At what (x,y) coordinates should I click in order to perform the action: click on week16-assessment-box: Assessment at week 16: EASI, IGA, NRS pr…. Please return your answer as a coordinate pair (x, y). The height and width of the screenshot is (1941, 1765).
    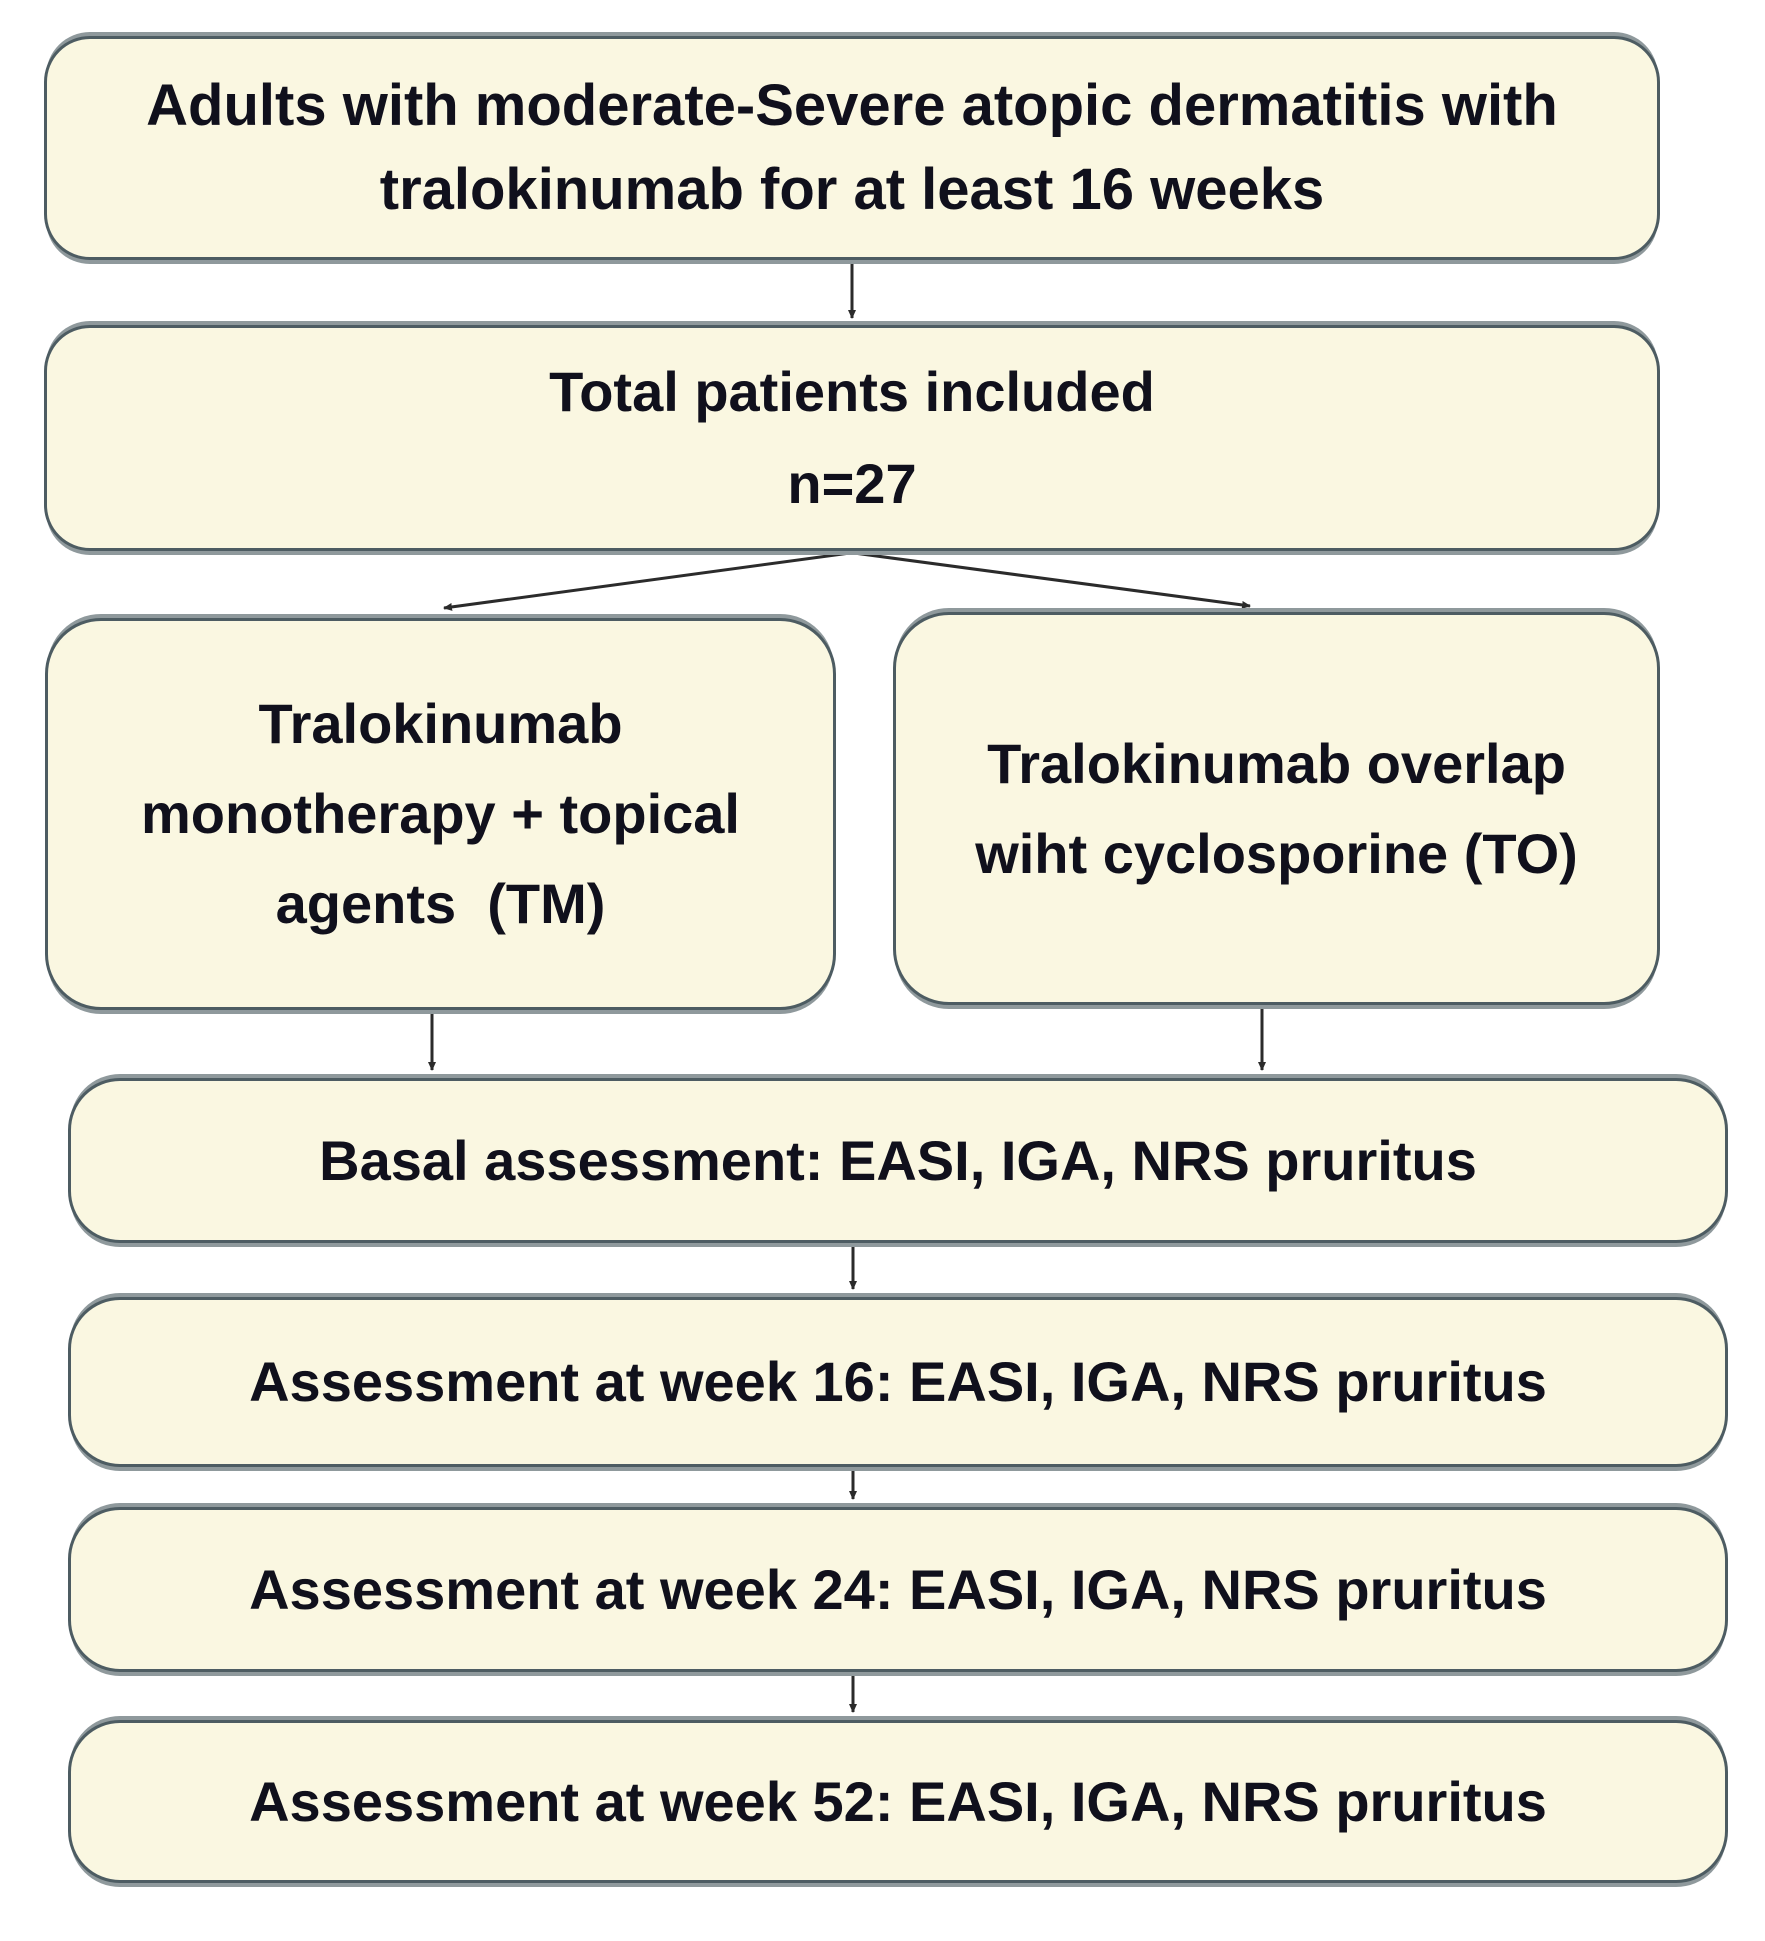
    Looking at the image, I should click on (898, 1382).